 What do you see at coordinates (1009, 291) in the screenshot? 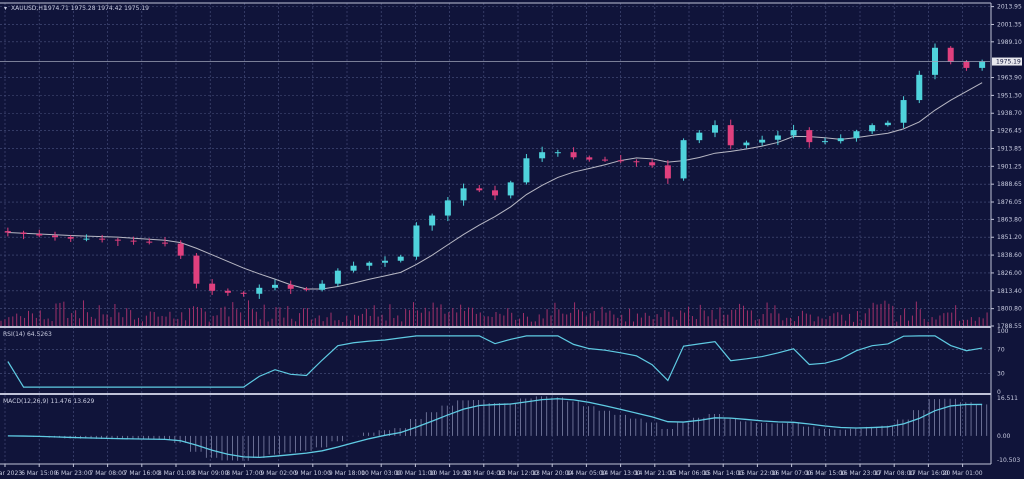
I see `price-tick-label: 1813.40` at bounding box center [1009, 291].